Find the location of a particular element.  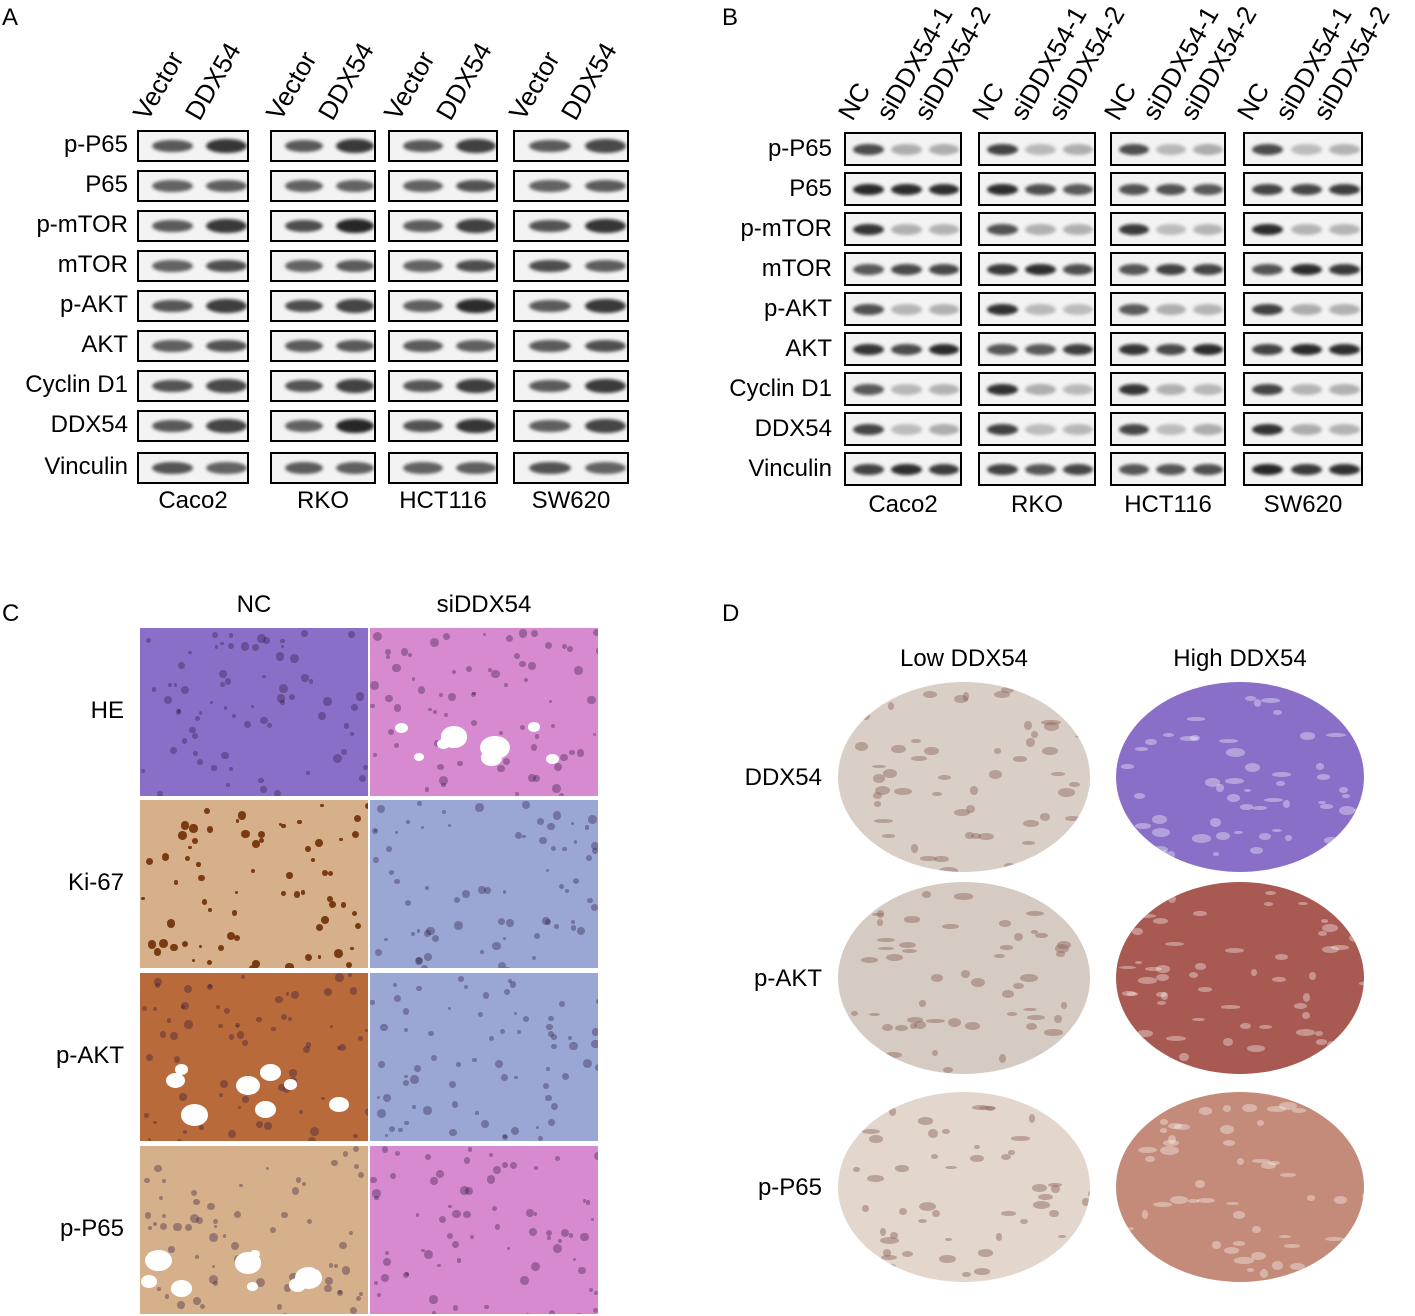

tma-core is located at coordinates (1240, 978).